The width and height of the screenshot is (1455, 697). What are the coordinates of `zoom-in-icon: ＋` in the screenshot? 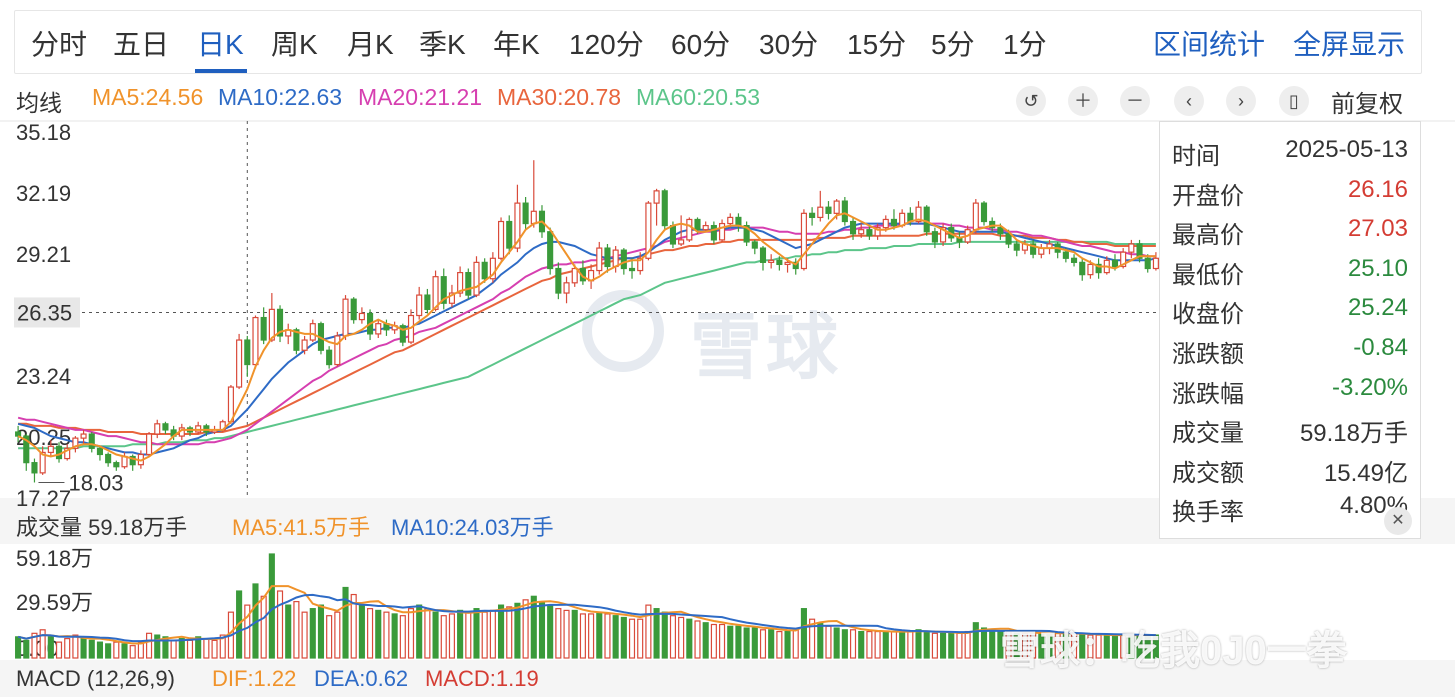 It's located at (1083, 101).